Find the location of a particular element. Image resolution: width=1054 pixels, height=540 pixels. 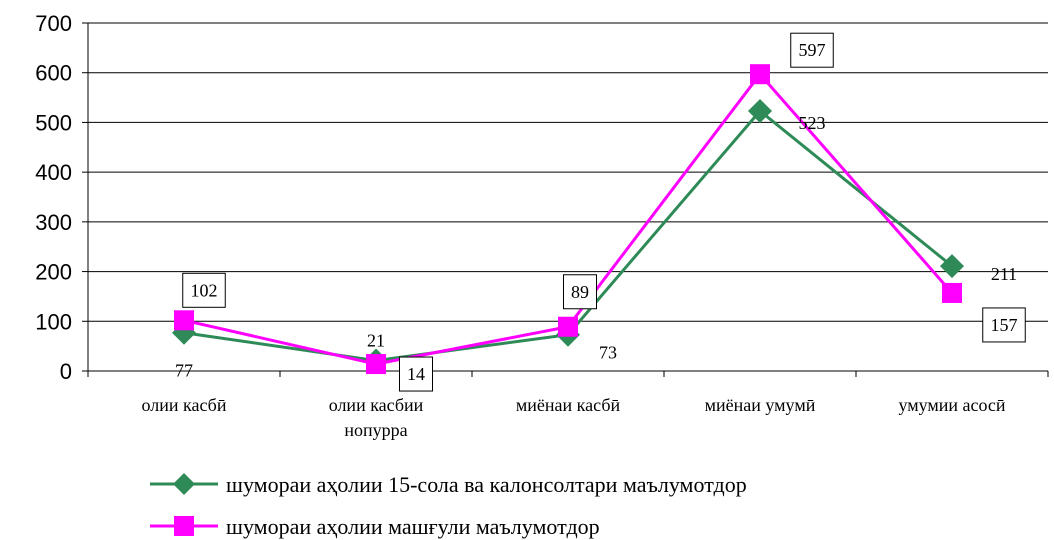

data-label: 523 is located at coordinates (812, 123).